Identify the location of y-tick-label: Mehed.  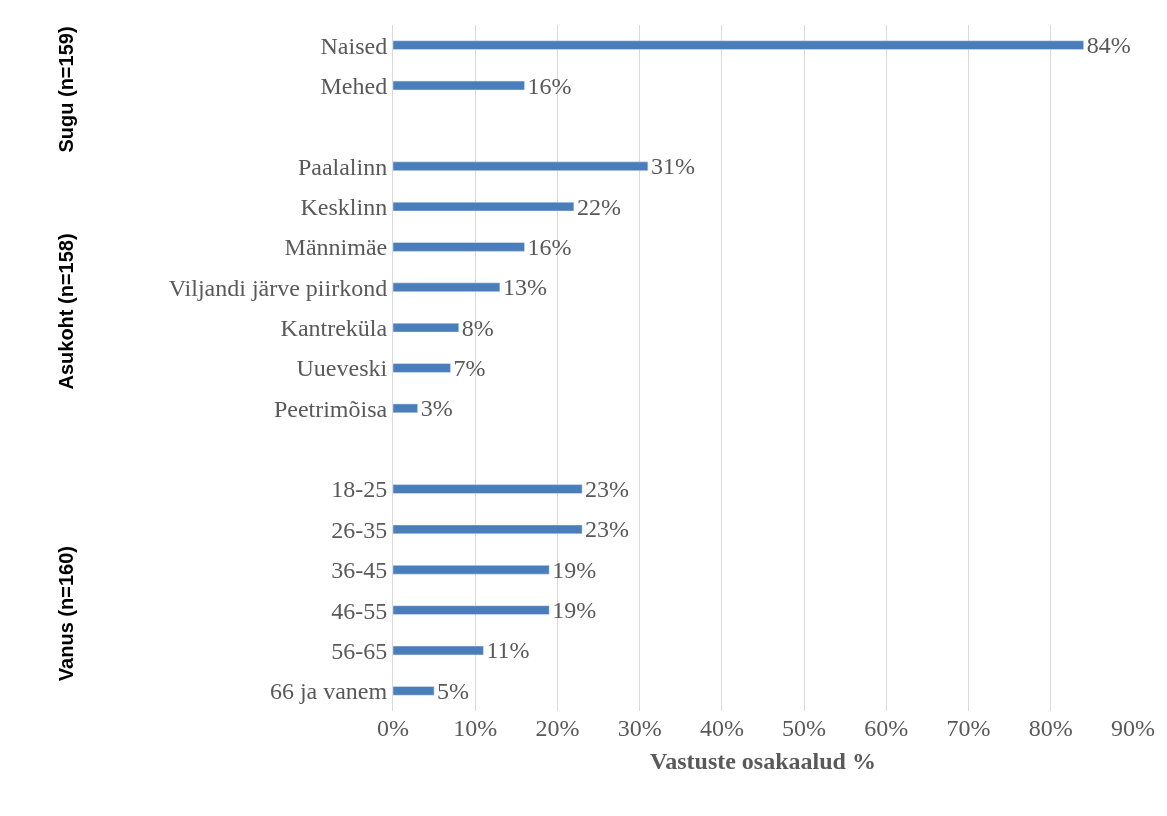
(354, 85).